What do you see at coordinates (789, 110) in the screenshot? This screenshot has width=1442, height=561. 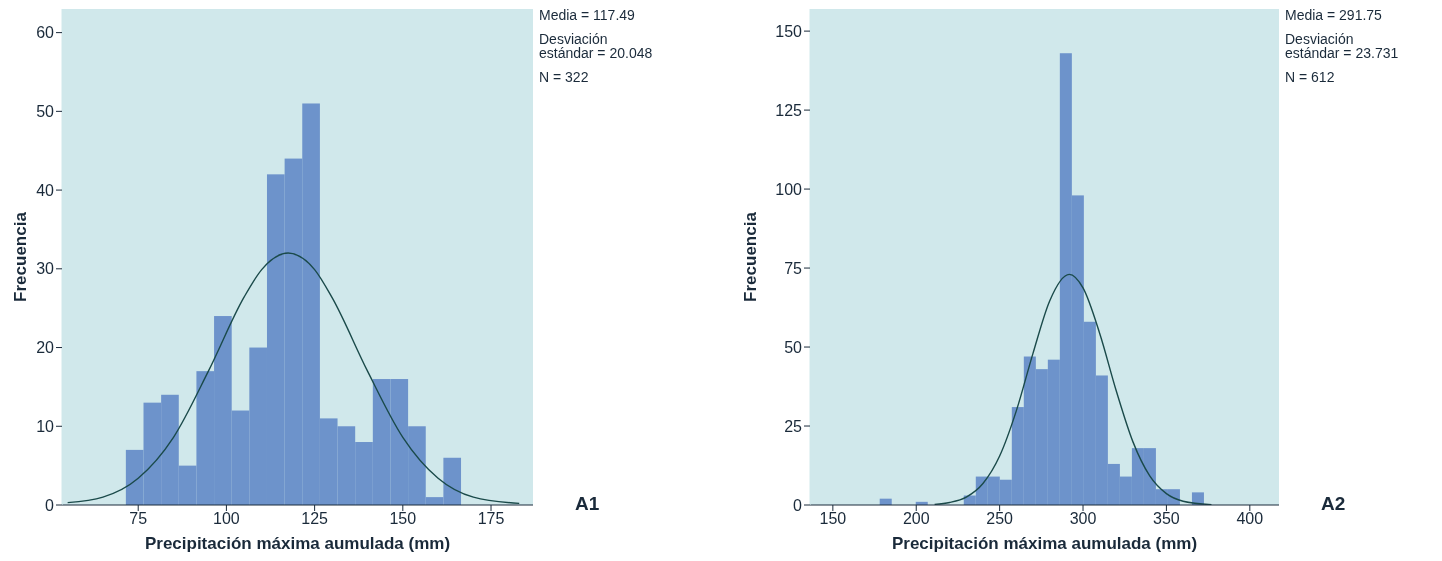 I see `y-tick-label: 125` at bounding box center [789, 110].